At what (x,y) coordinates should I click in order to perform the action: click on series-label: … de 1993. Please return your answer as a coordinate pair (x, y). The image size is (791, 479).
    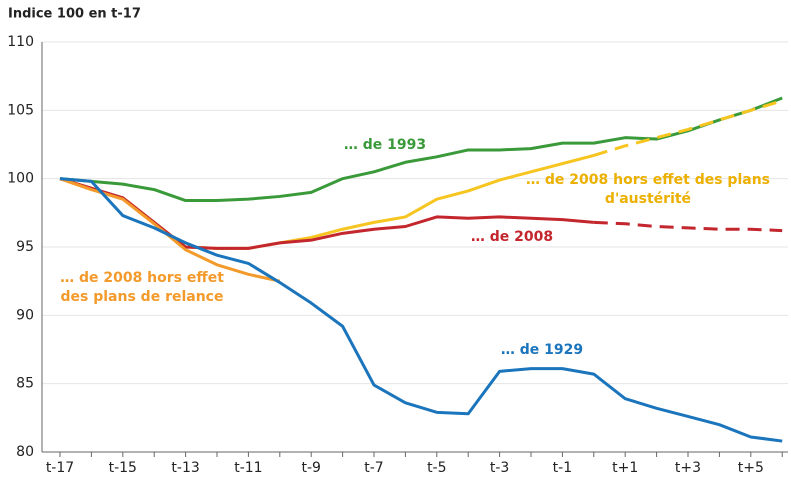
    Looking at the image, I should click on (385, 145).